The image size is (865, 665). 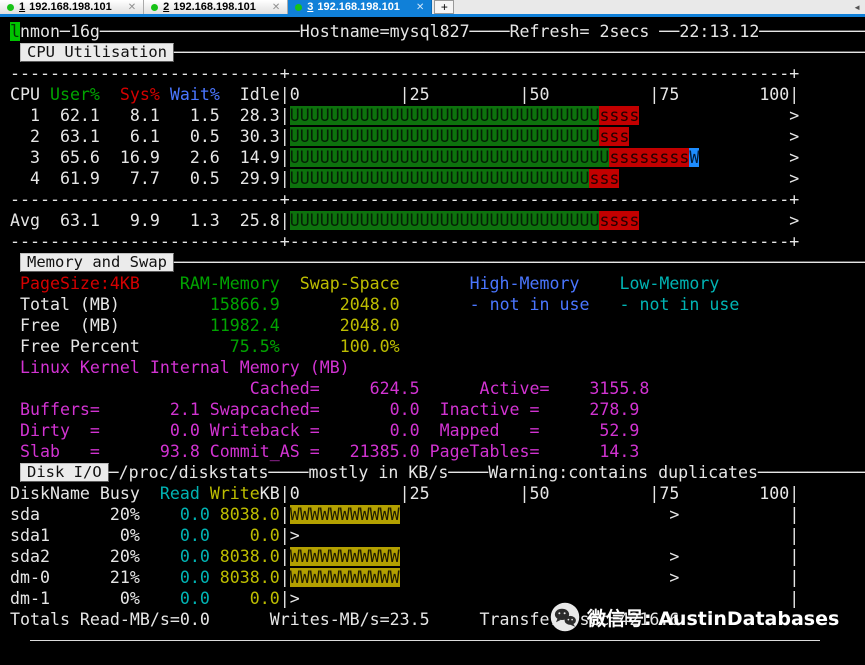 I want to click on text-segment: dm-1 0%, so click(x=75, y=598).